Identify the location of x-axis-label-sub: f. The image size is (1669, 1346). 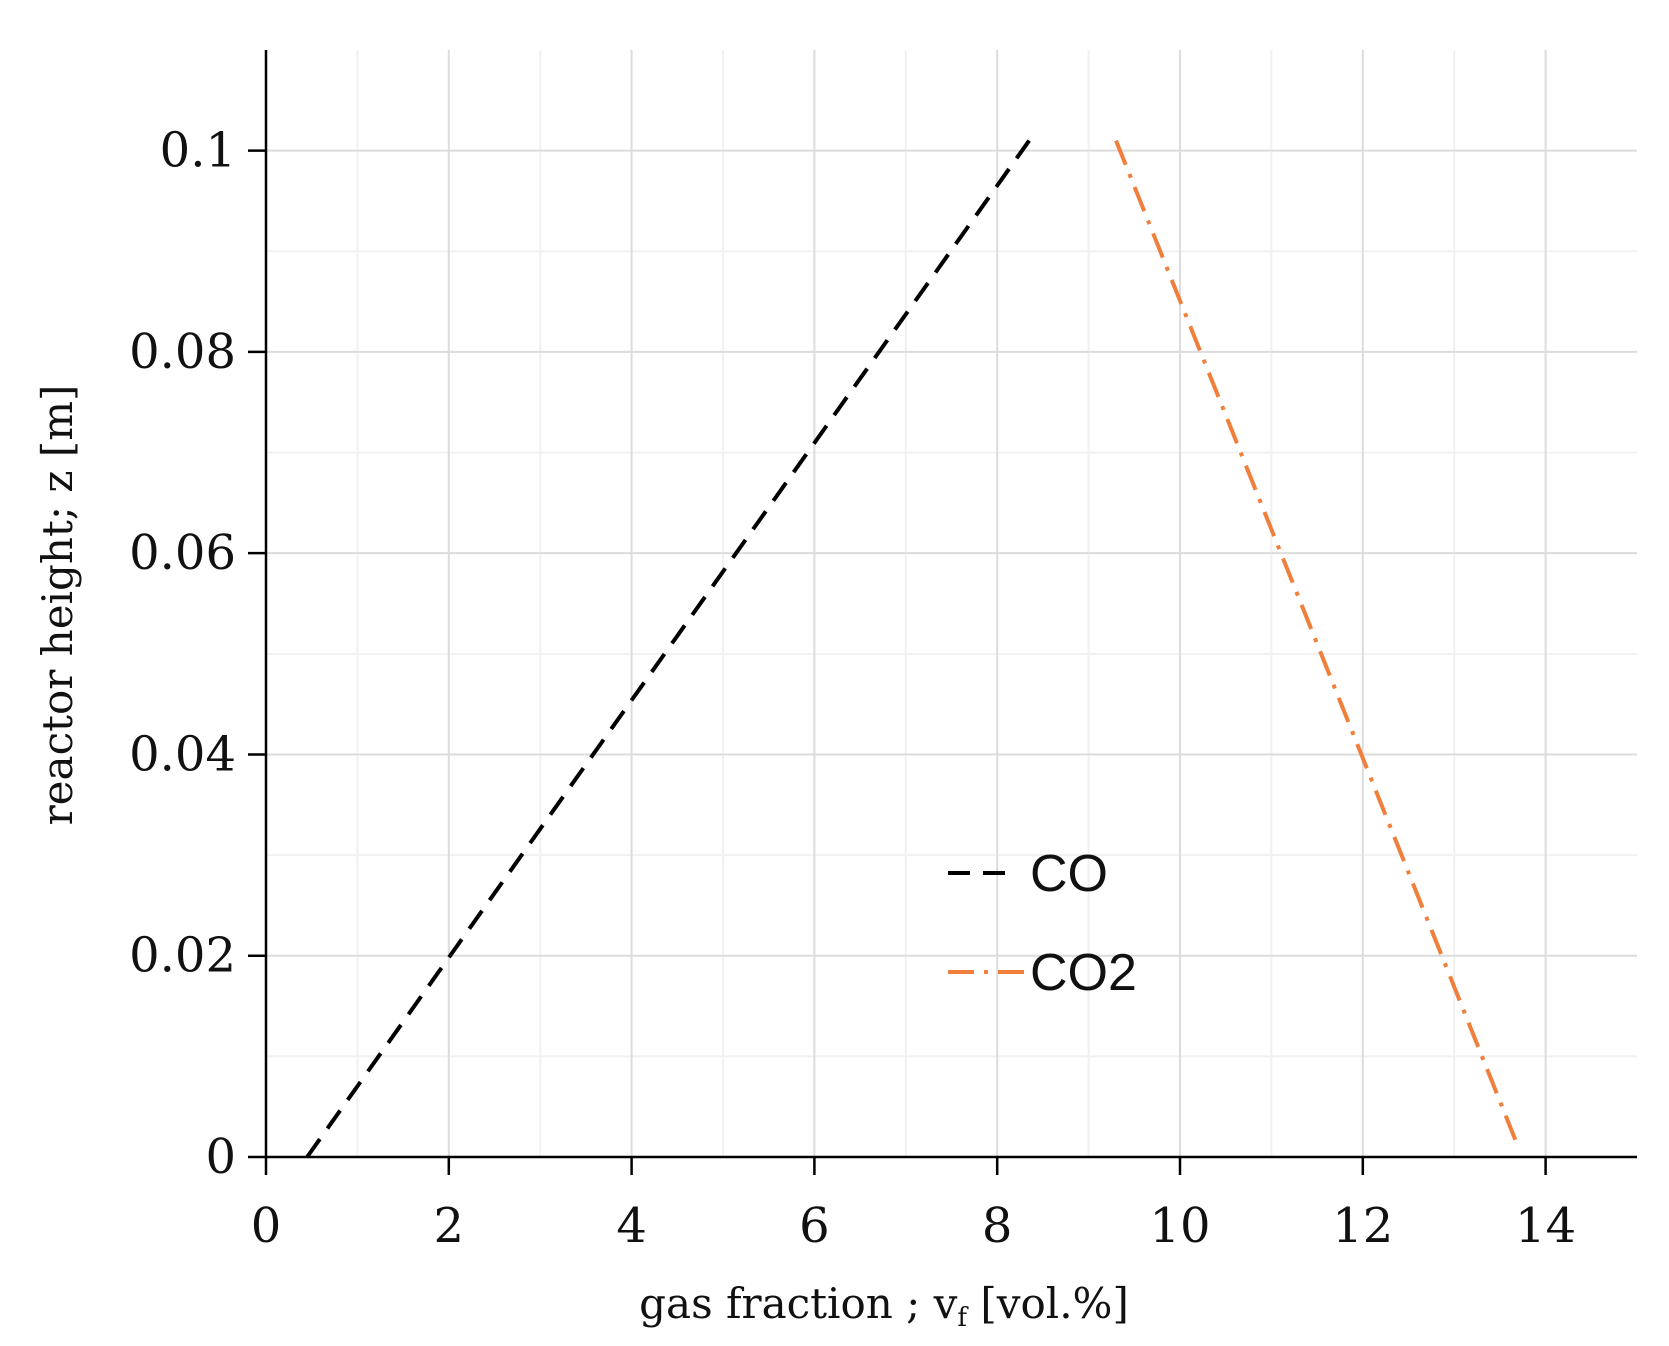
(963, 1318).